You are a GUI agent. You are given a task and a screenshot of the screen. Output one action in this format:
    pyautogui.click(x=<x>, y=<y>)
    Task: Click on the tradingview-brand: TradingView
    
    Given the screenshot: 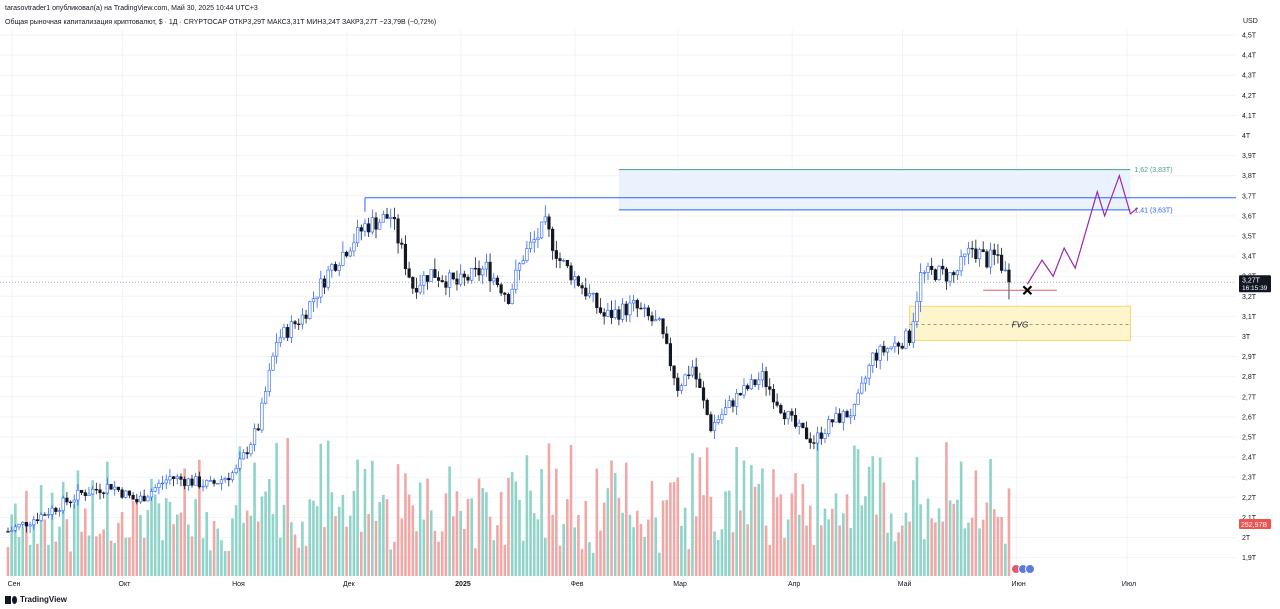 What is the action you would take?
    pyautogui.click(x=36, y=599)
    